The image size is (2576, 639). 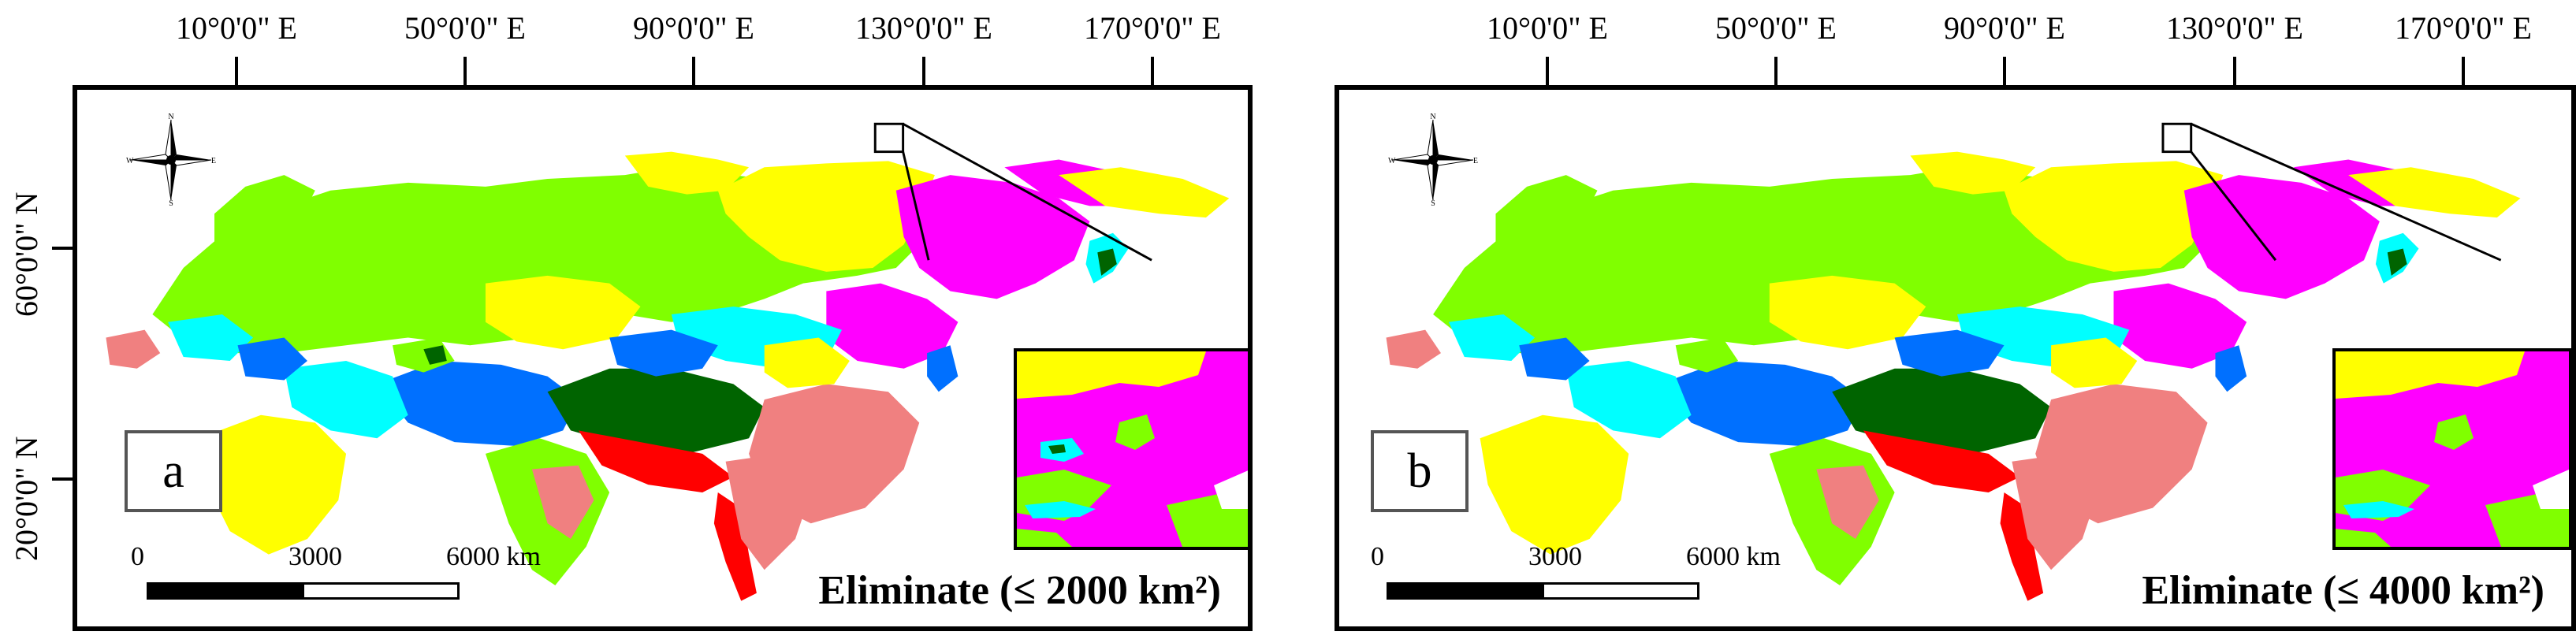 What do you see at coordinates (562, 502) in the screenshot?
I see `region-salmon-india` at bounding box center [562, 502].